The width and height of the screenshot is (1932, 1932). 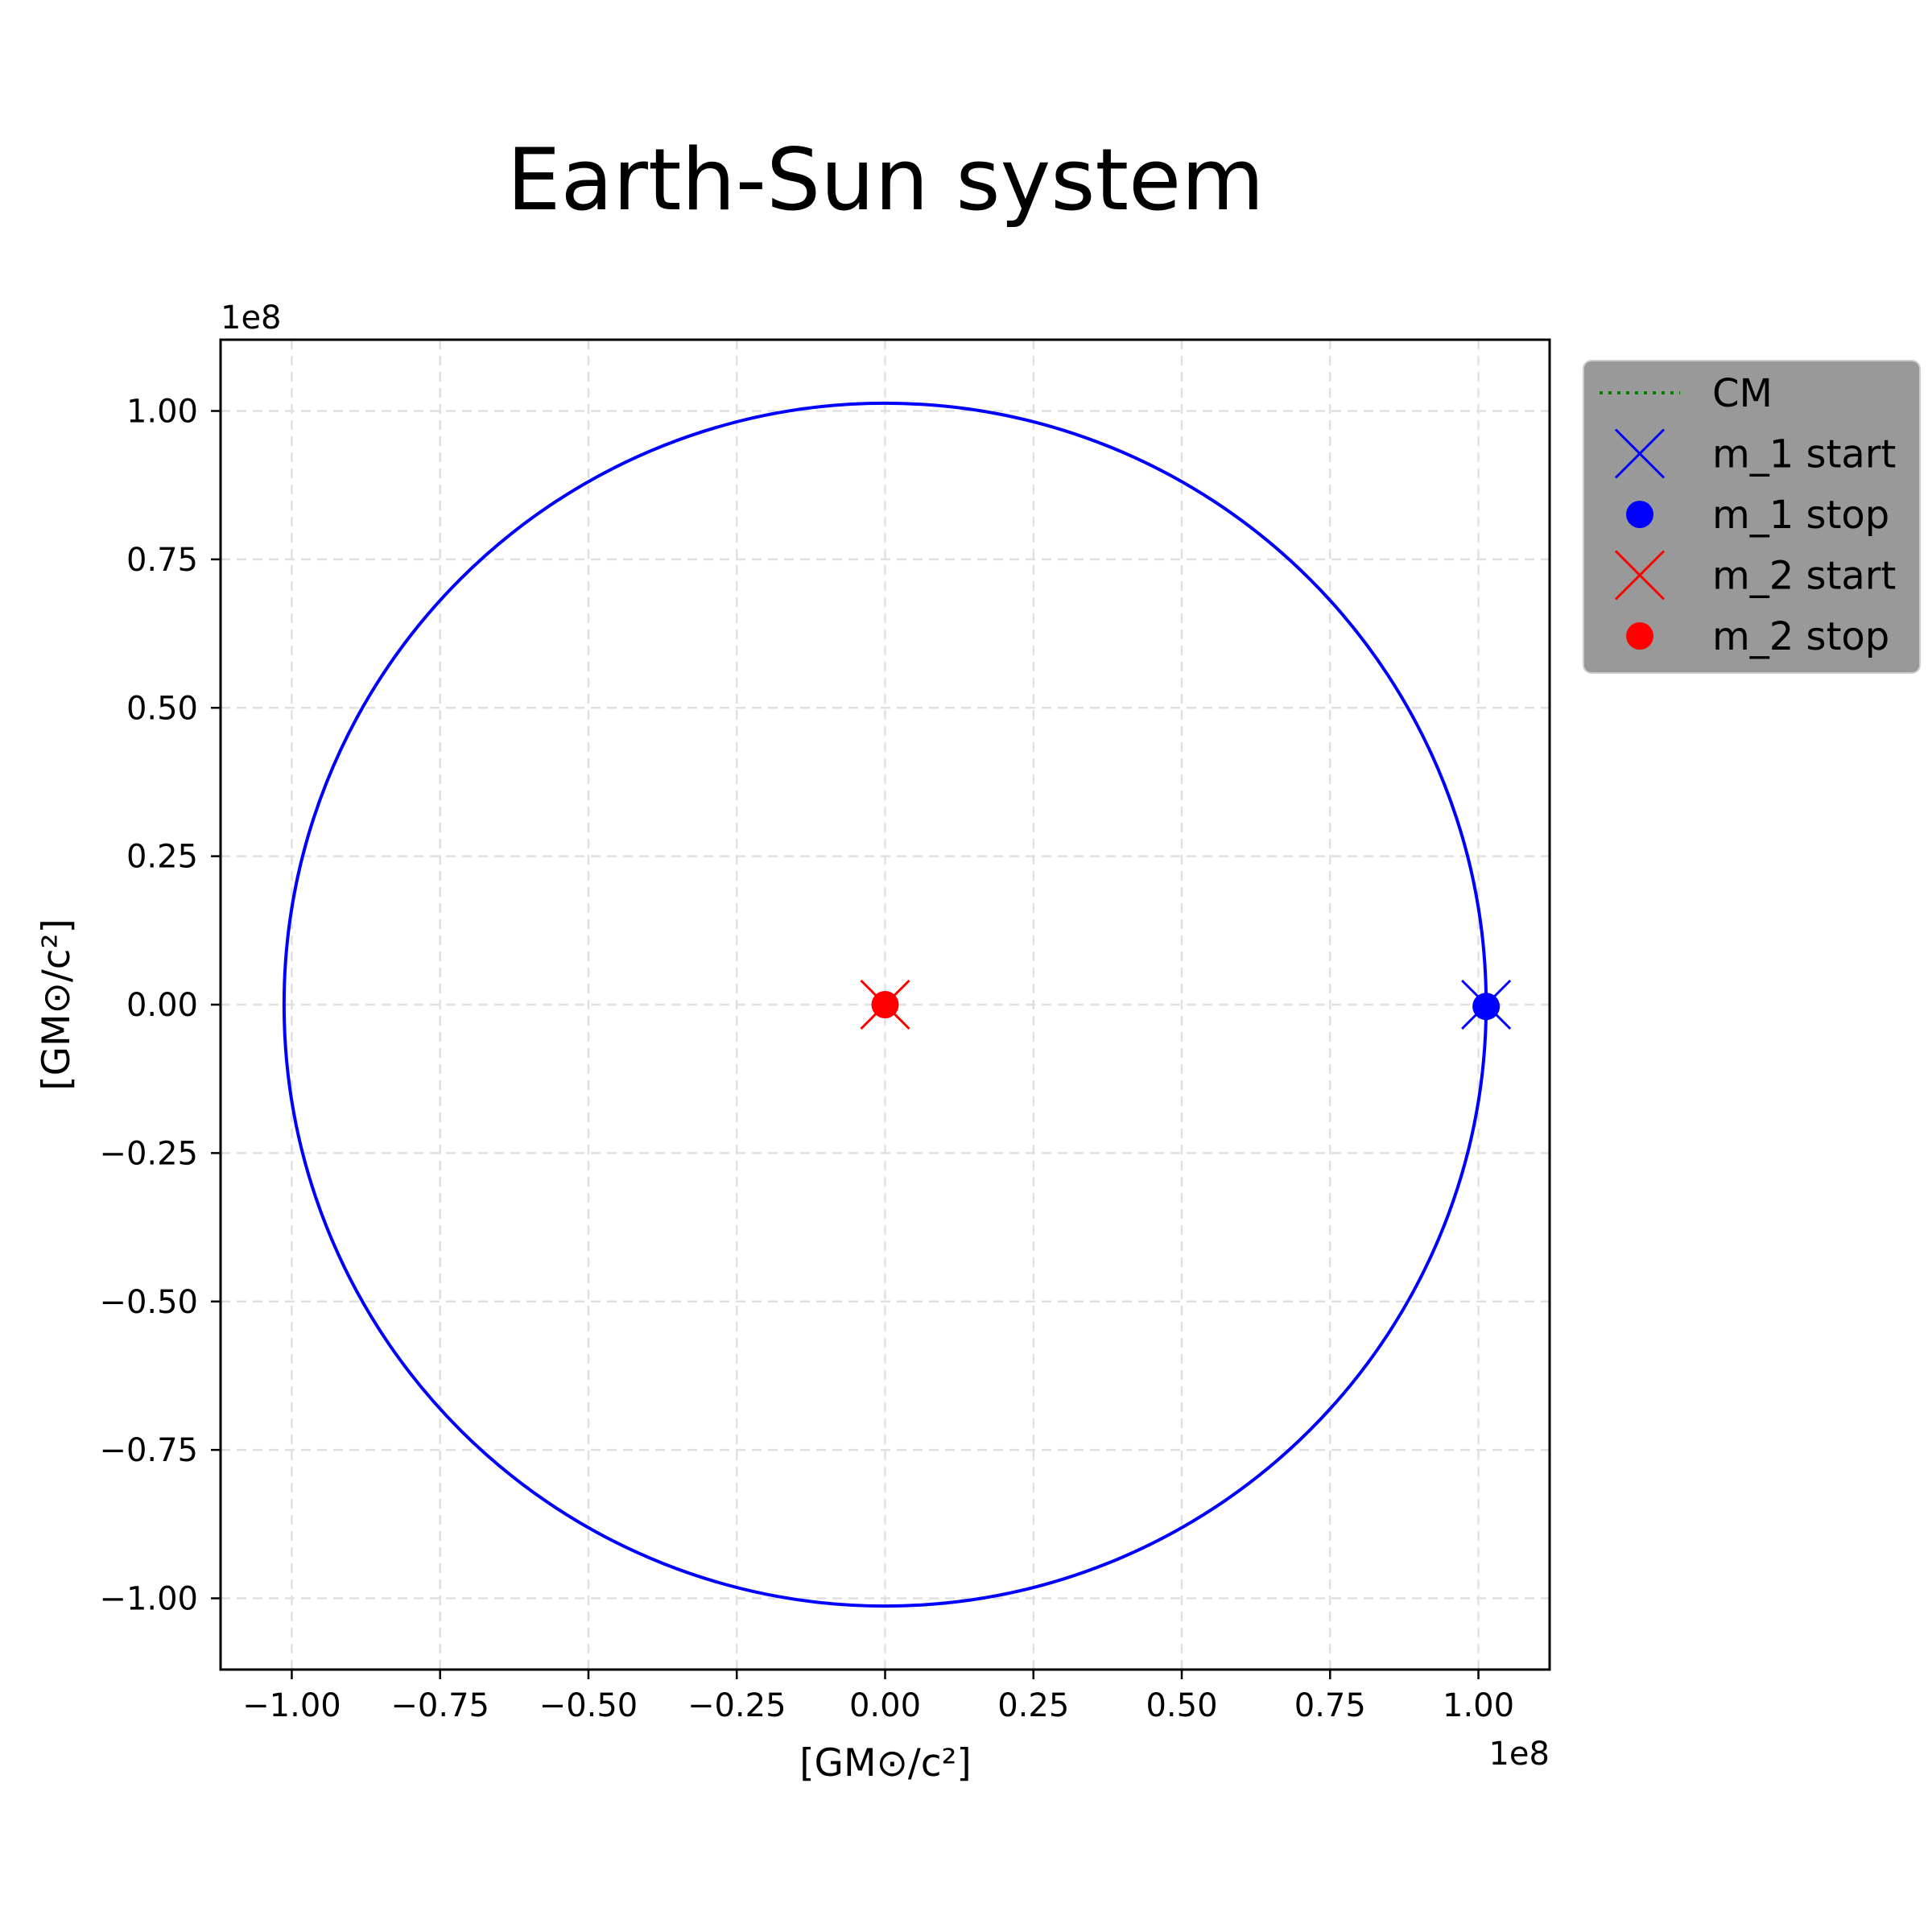 What do you see at coordinates (162, 1006) in the screenshot?
I see `y-tick-label: 0.00` at bounding box center [162, 1006].